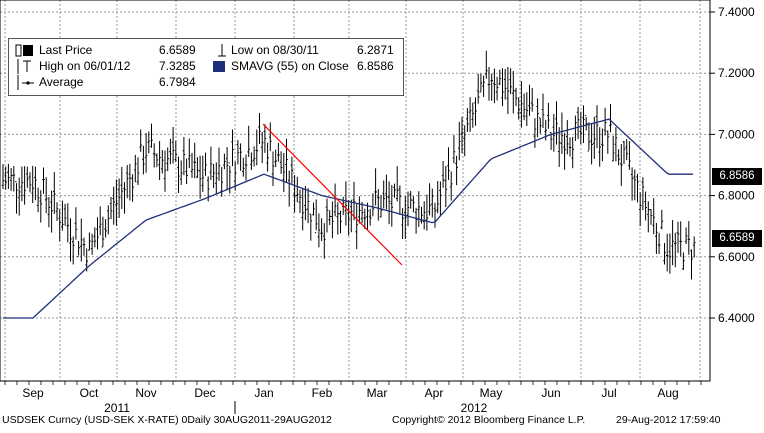  Describe the element at coordinates (66, 50) in the screenshot. I see `legend-last-price-label: Last Price` at that location.